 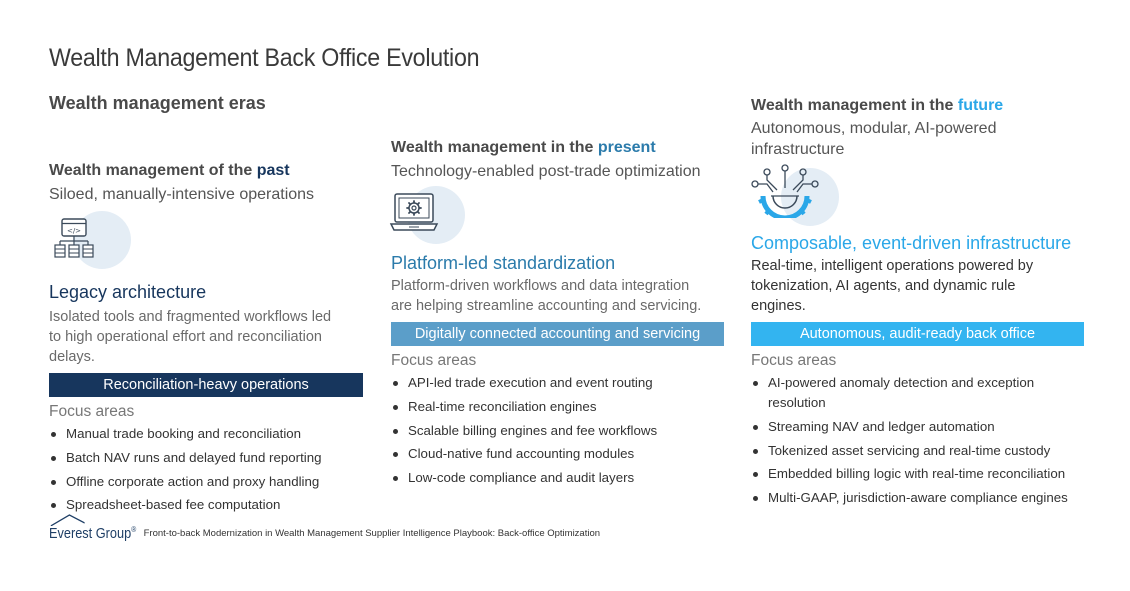 What do you see at coordinates (911, 243) in the screenshot?
I see `future-model-title: Composable, event-driven infrastructure` at bounding box center [911, 243].